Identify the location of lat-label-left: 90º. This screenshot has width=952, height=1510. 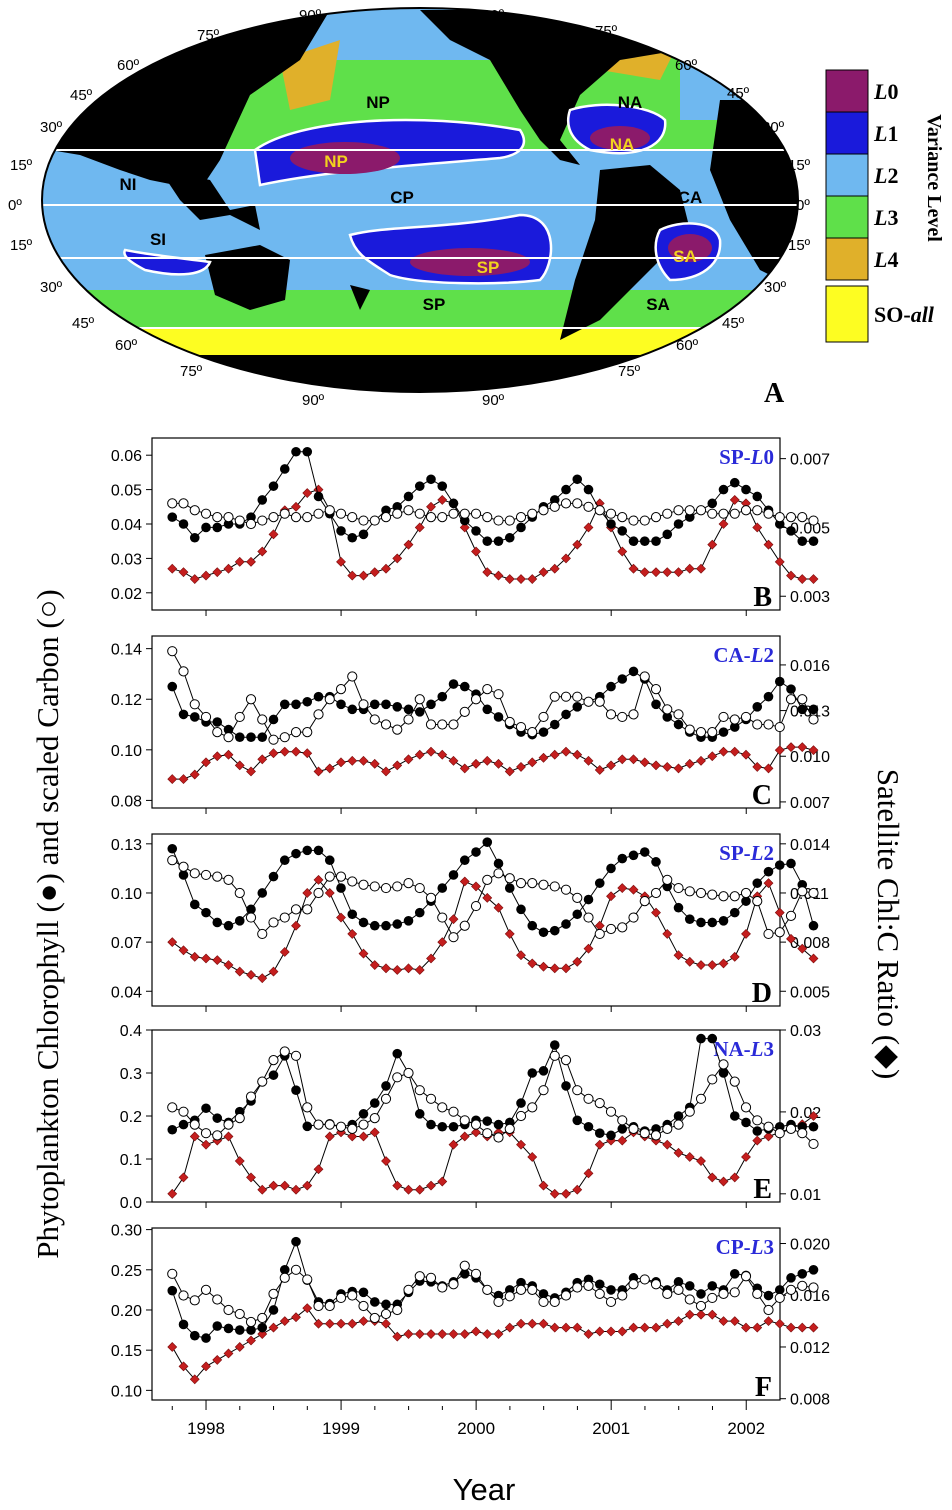
(313, 400).